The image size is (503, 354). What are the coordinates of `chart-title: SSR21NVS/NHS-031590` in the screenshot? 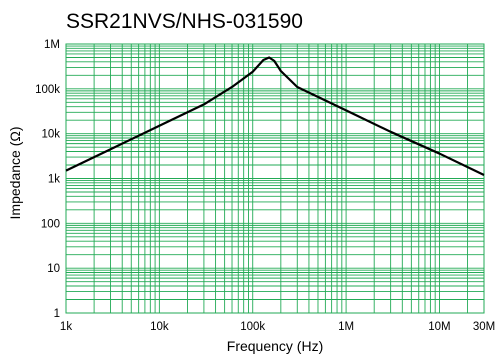 It's located at (184, 21).